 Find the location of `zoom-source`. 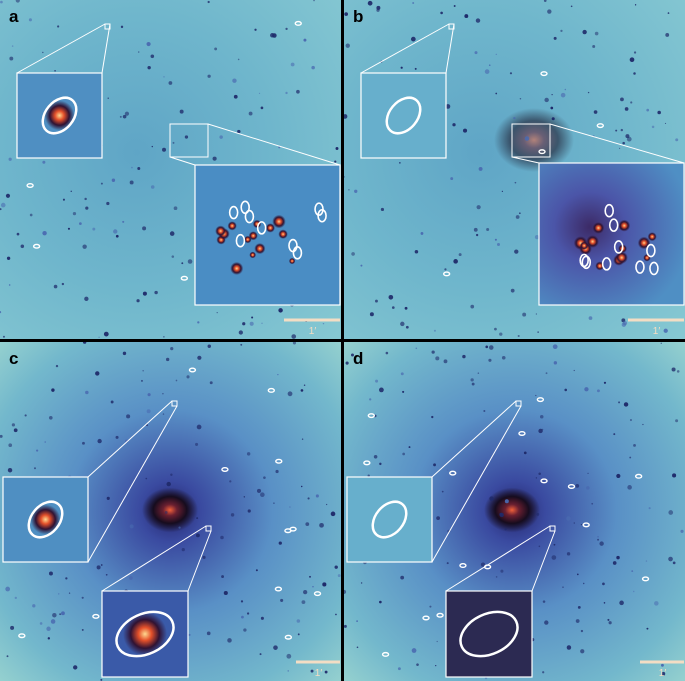

zoom-source is located at coordinates (174, 403).